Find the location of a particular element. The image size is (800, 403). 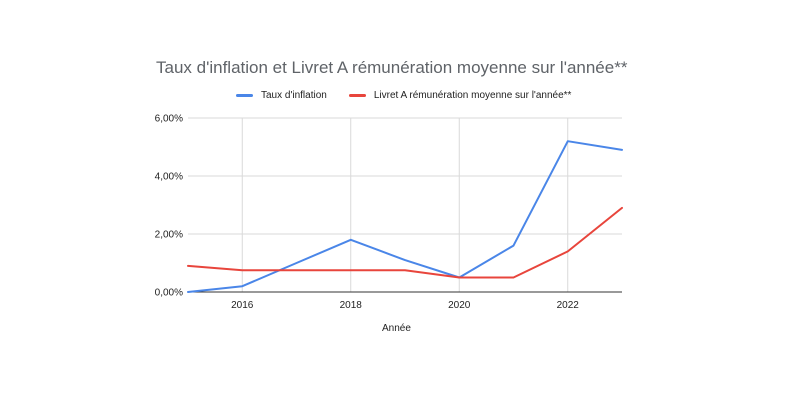

y-tick-label: 0,00% is located at coordinates (169, 293).